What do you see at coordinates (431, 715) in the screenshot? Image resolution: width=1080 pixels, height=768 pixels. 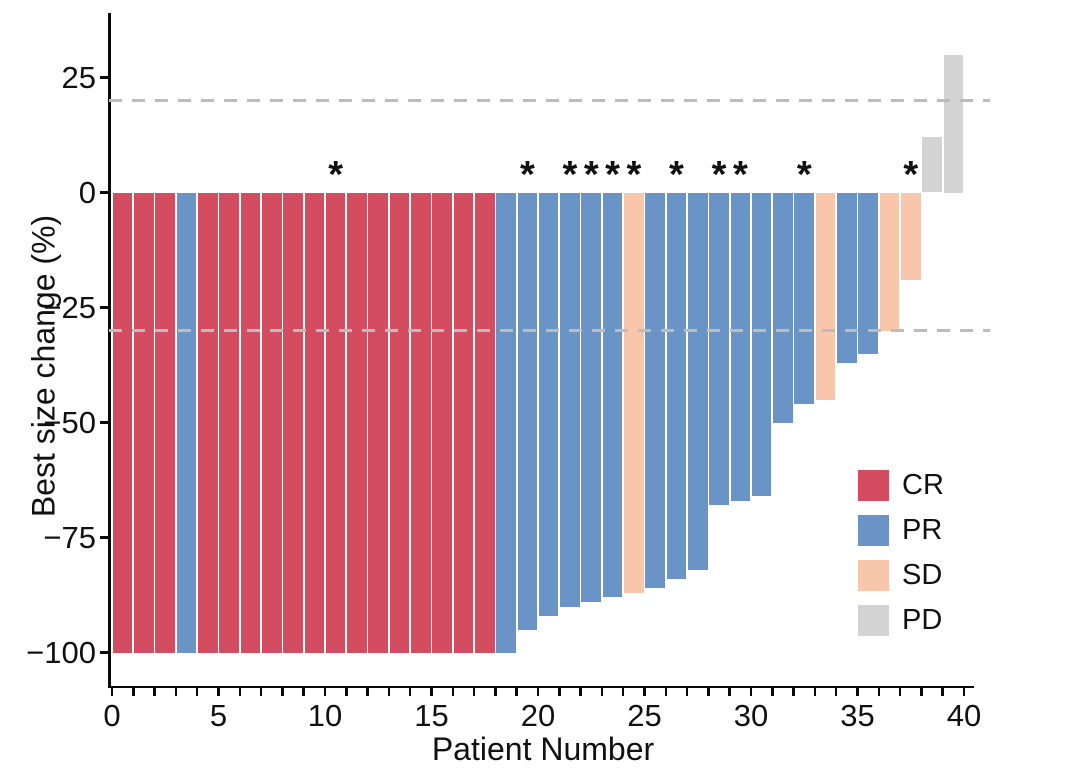 I see `x-tick-label-15: 15` at bounding box center [431, 715].